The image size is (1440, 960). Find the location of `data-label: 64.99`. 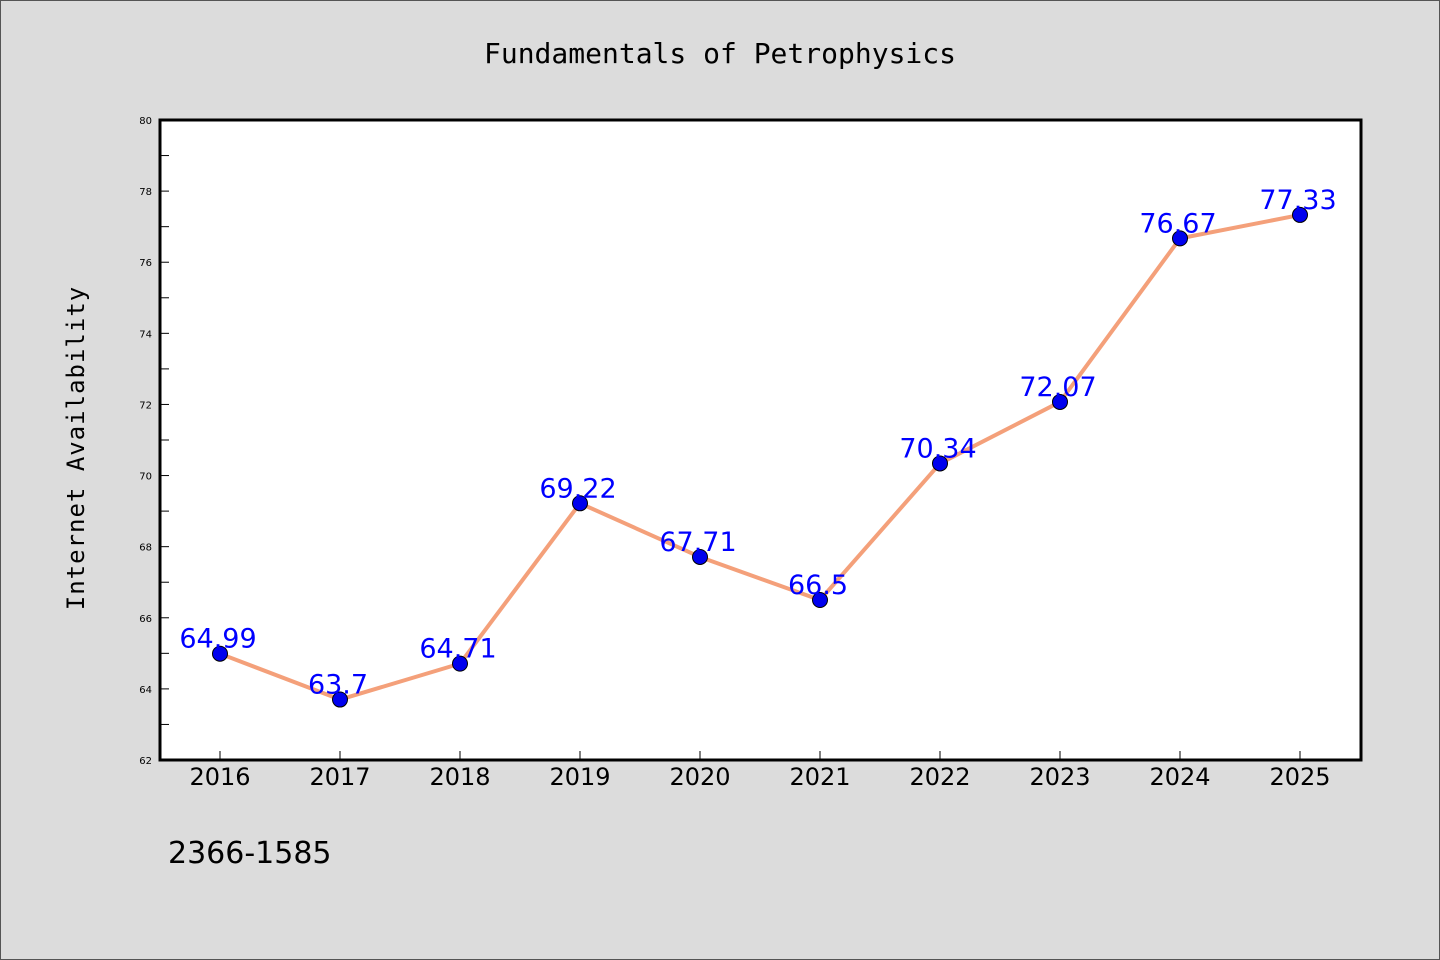

data-label: 64.99 is located at coordinates (217, 639).